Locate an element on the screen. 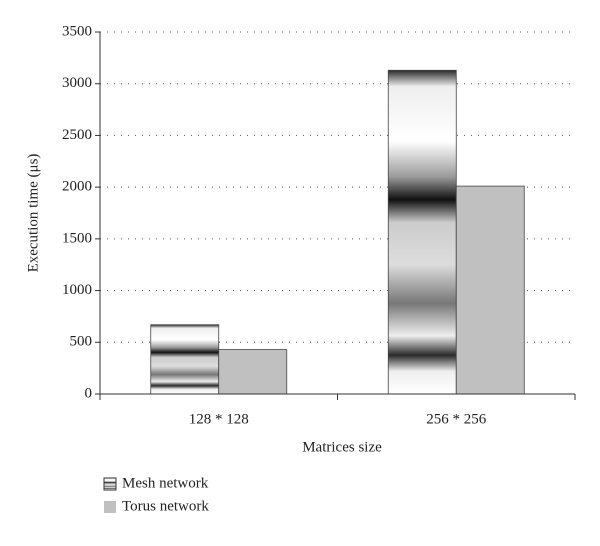 This screenshot has width=600, height=546. legend-label: Mesh network is located at coordinates (165, 483).